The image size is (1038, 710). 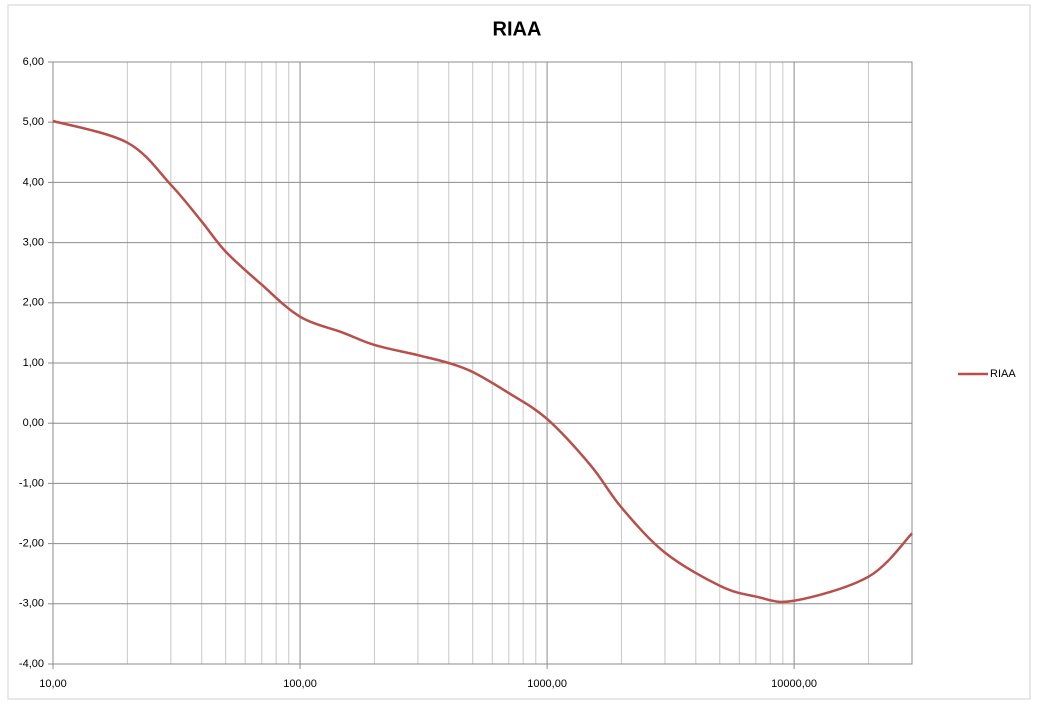 I want to click on chart-title: RIAA, so click(x=517, y=29).